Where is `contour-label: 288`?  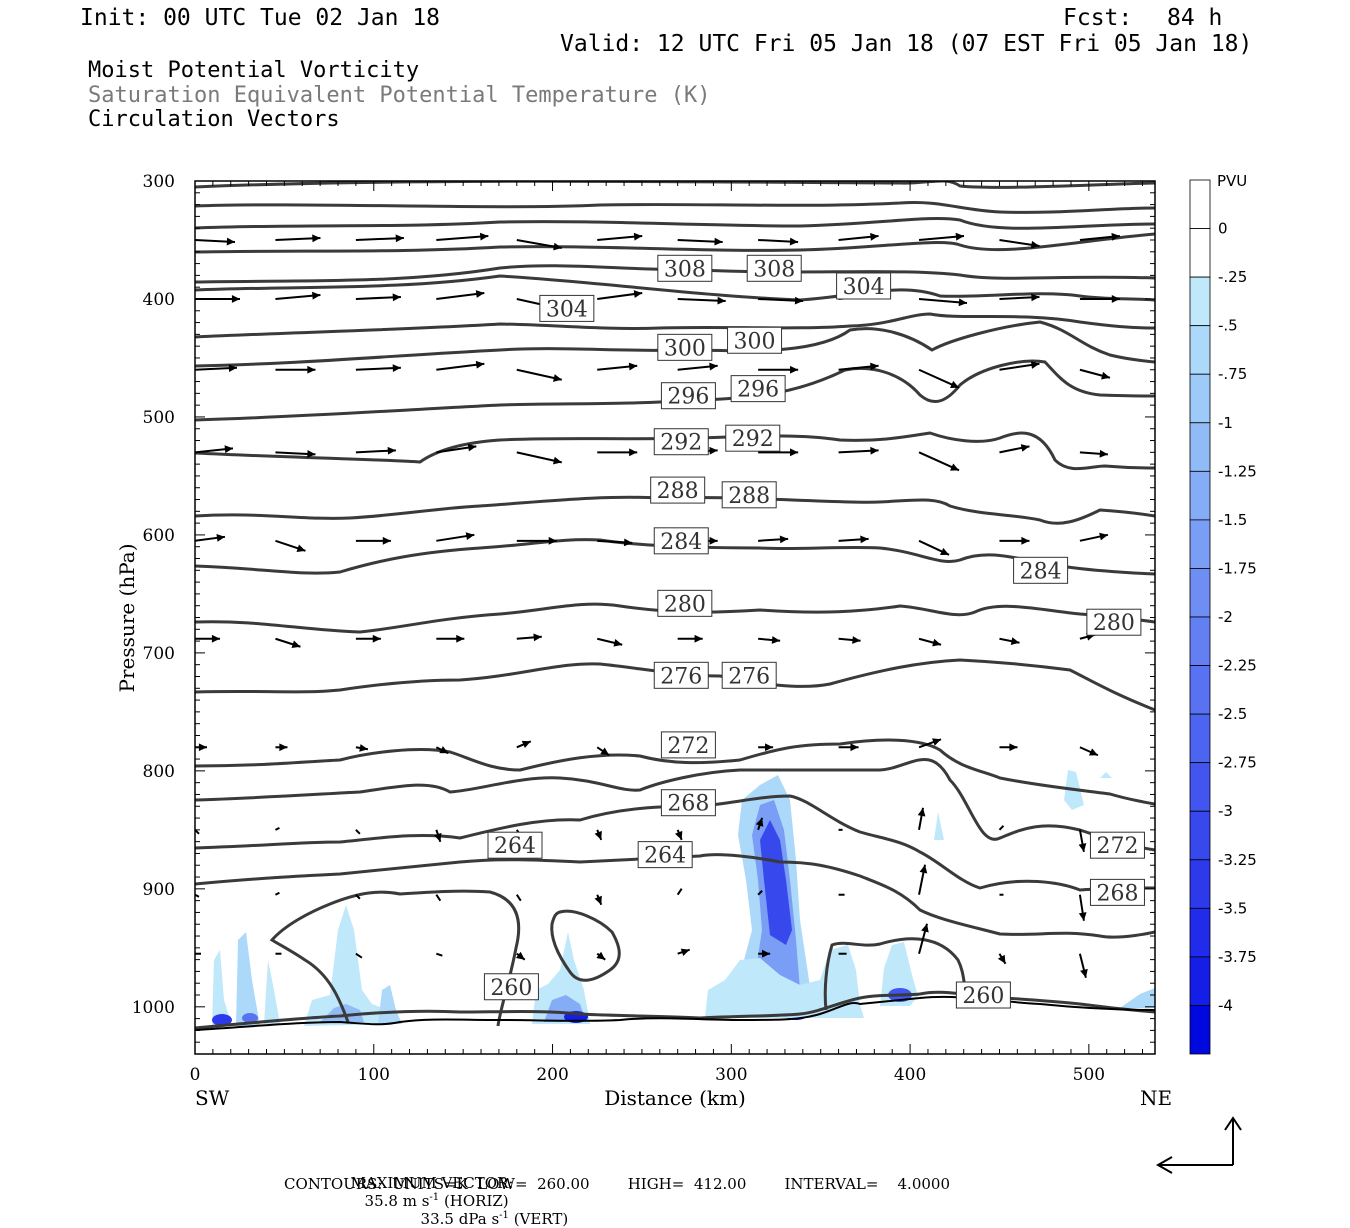
contour-label: 288 is located at coordinates (749, 496).